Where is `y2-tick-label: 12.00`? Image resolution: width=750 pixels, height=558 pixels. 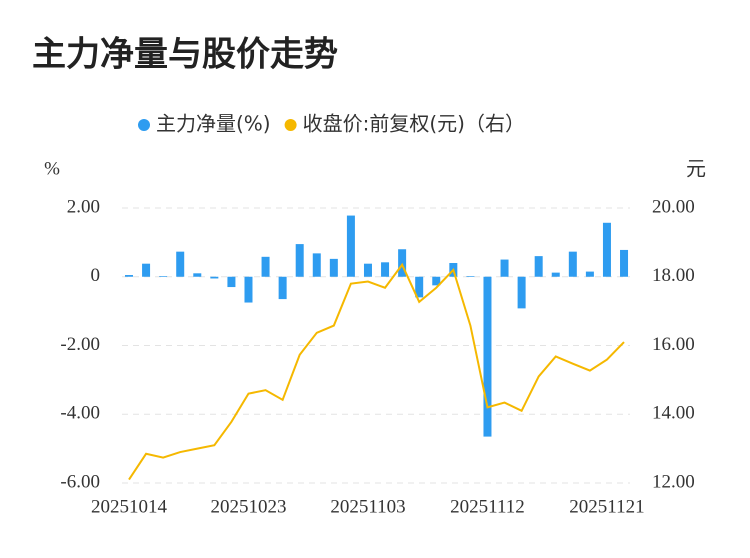
y2-tick-label: 12.00 is located at coordinates (673, 481).